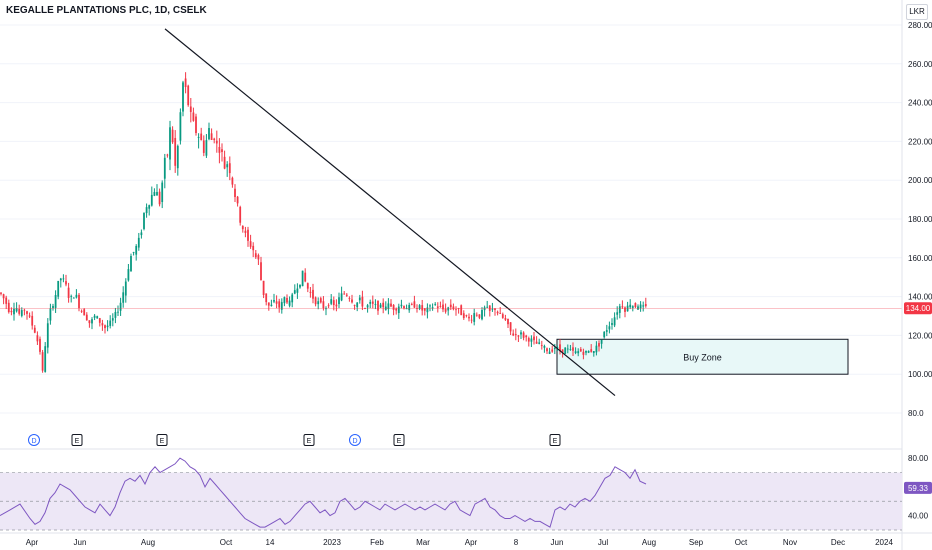 This screenshot has width=932, height=550. What do you see at coordinates (918, 458) in the screenshot?
I see `rsi-tick-label: 80.00` at bounding box center [918, 458].